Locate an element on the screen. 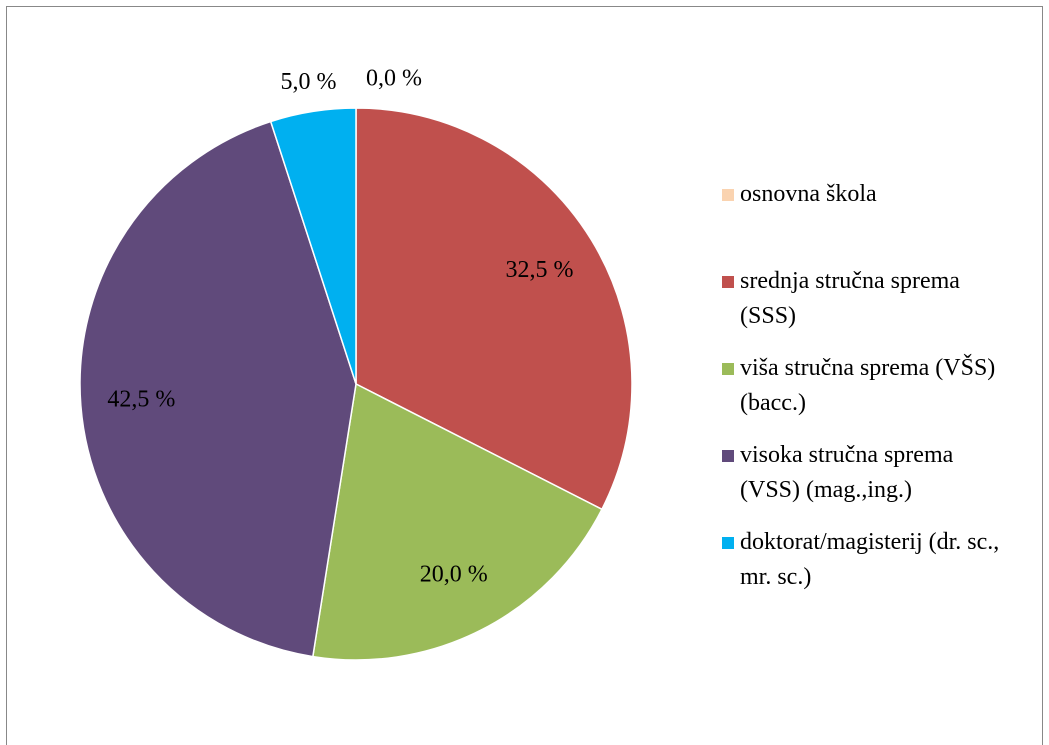  legend-entry: doktorat/magisterij (dr. sc., mr. sc.) is located at coordinates (865, 568).